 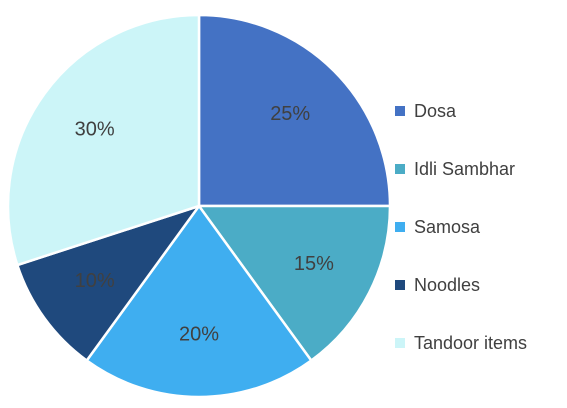 I want to click on legend-item-dosa: Dosa, so click(x=480, y=111).